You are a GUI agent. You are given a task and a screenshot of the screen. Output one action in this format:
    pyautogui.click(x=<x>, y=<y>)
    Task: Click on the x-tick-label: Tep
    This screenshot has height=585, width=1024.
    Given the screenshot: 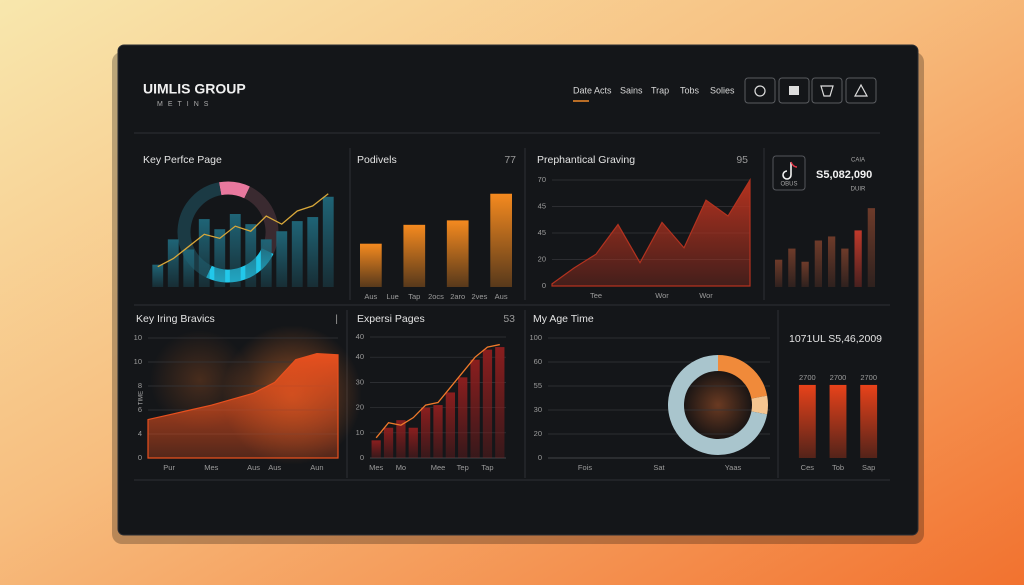 What is the action you would take?
    pyautogui.click(x=463, y=467)
    